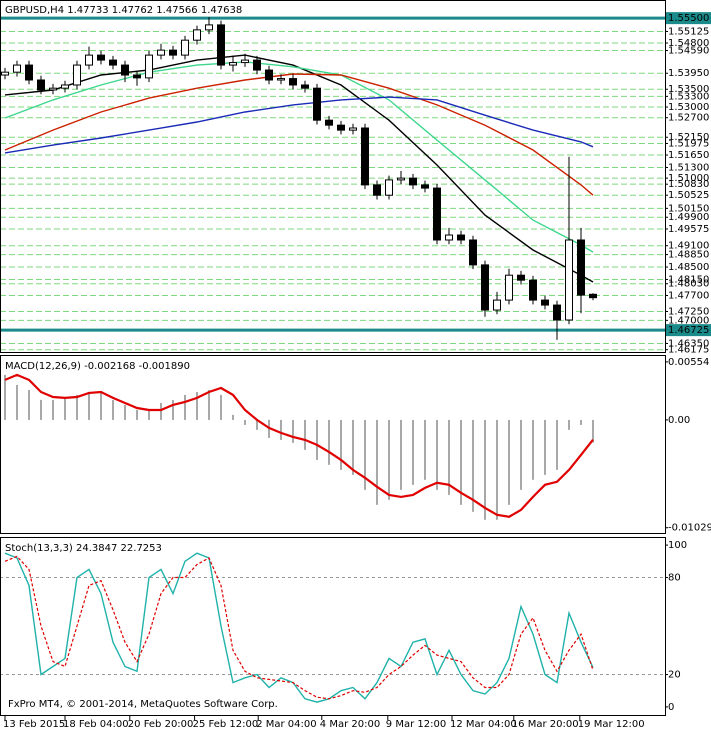 This screenshot has height=732, width=711. What do you see at coordinates (679, 420) in the screenshot?
I see `y-tick-label: 0.00` at bounding box center [679, 420].